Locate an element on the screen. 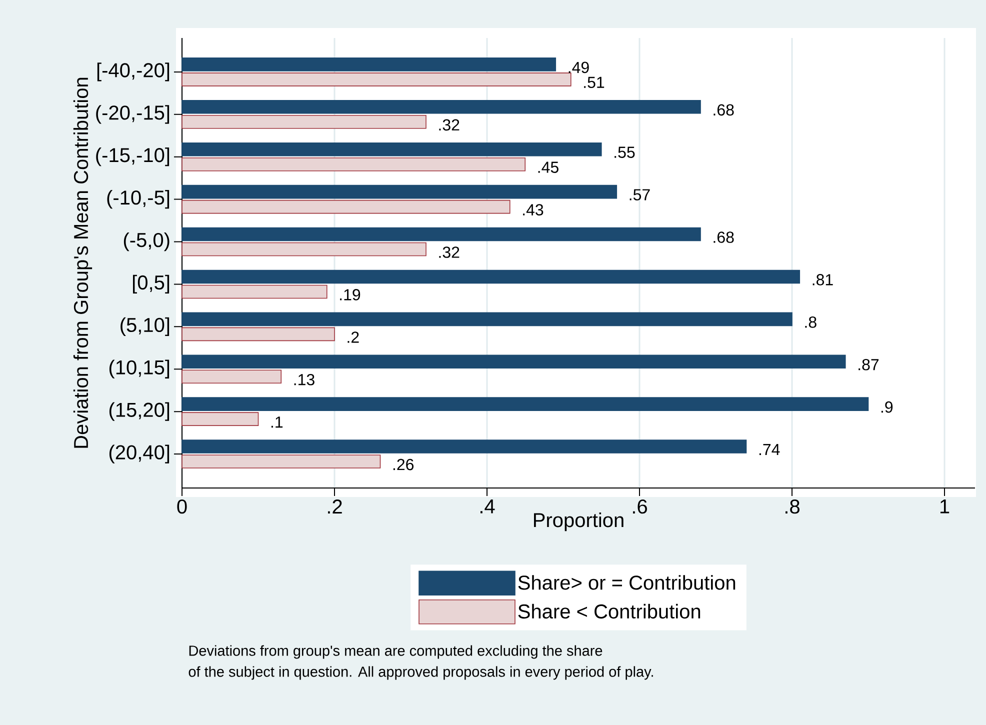 The height and width of the screenshot is (725, 986). x-tick-label: 0 is located at coordinates (182, 507).